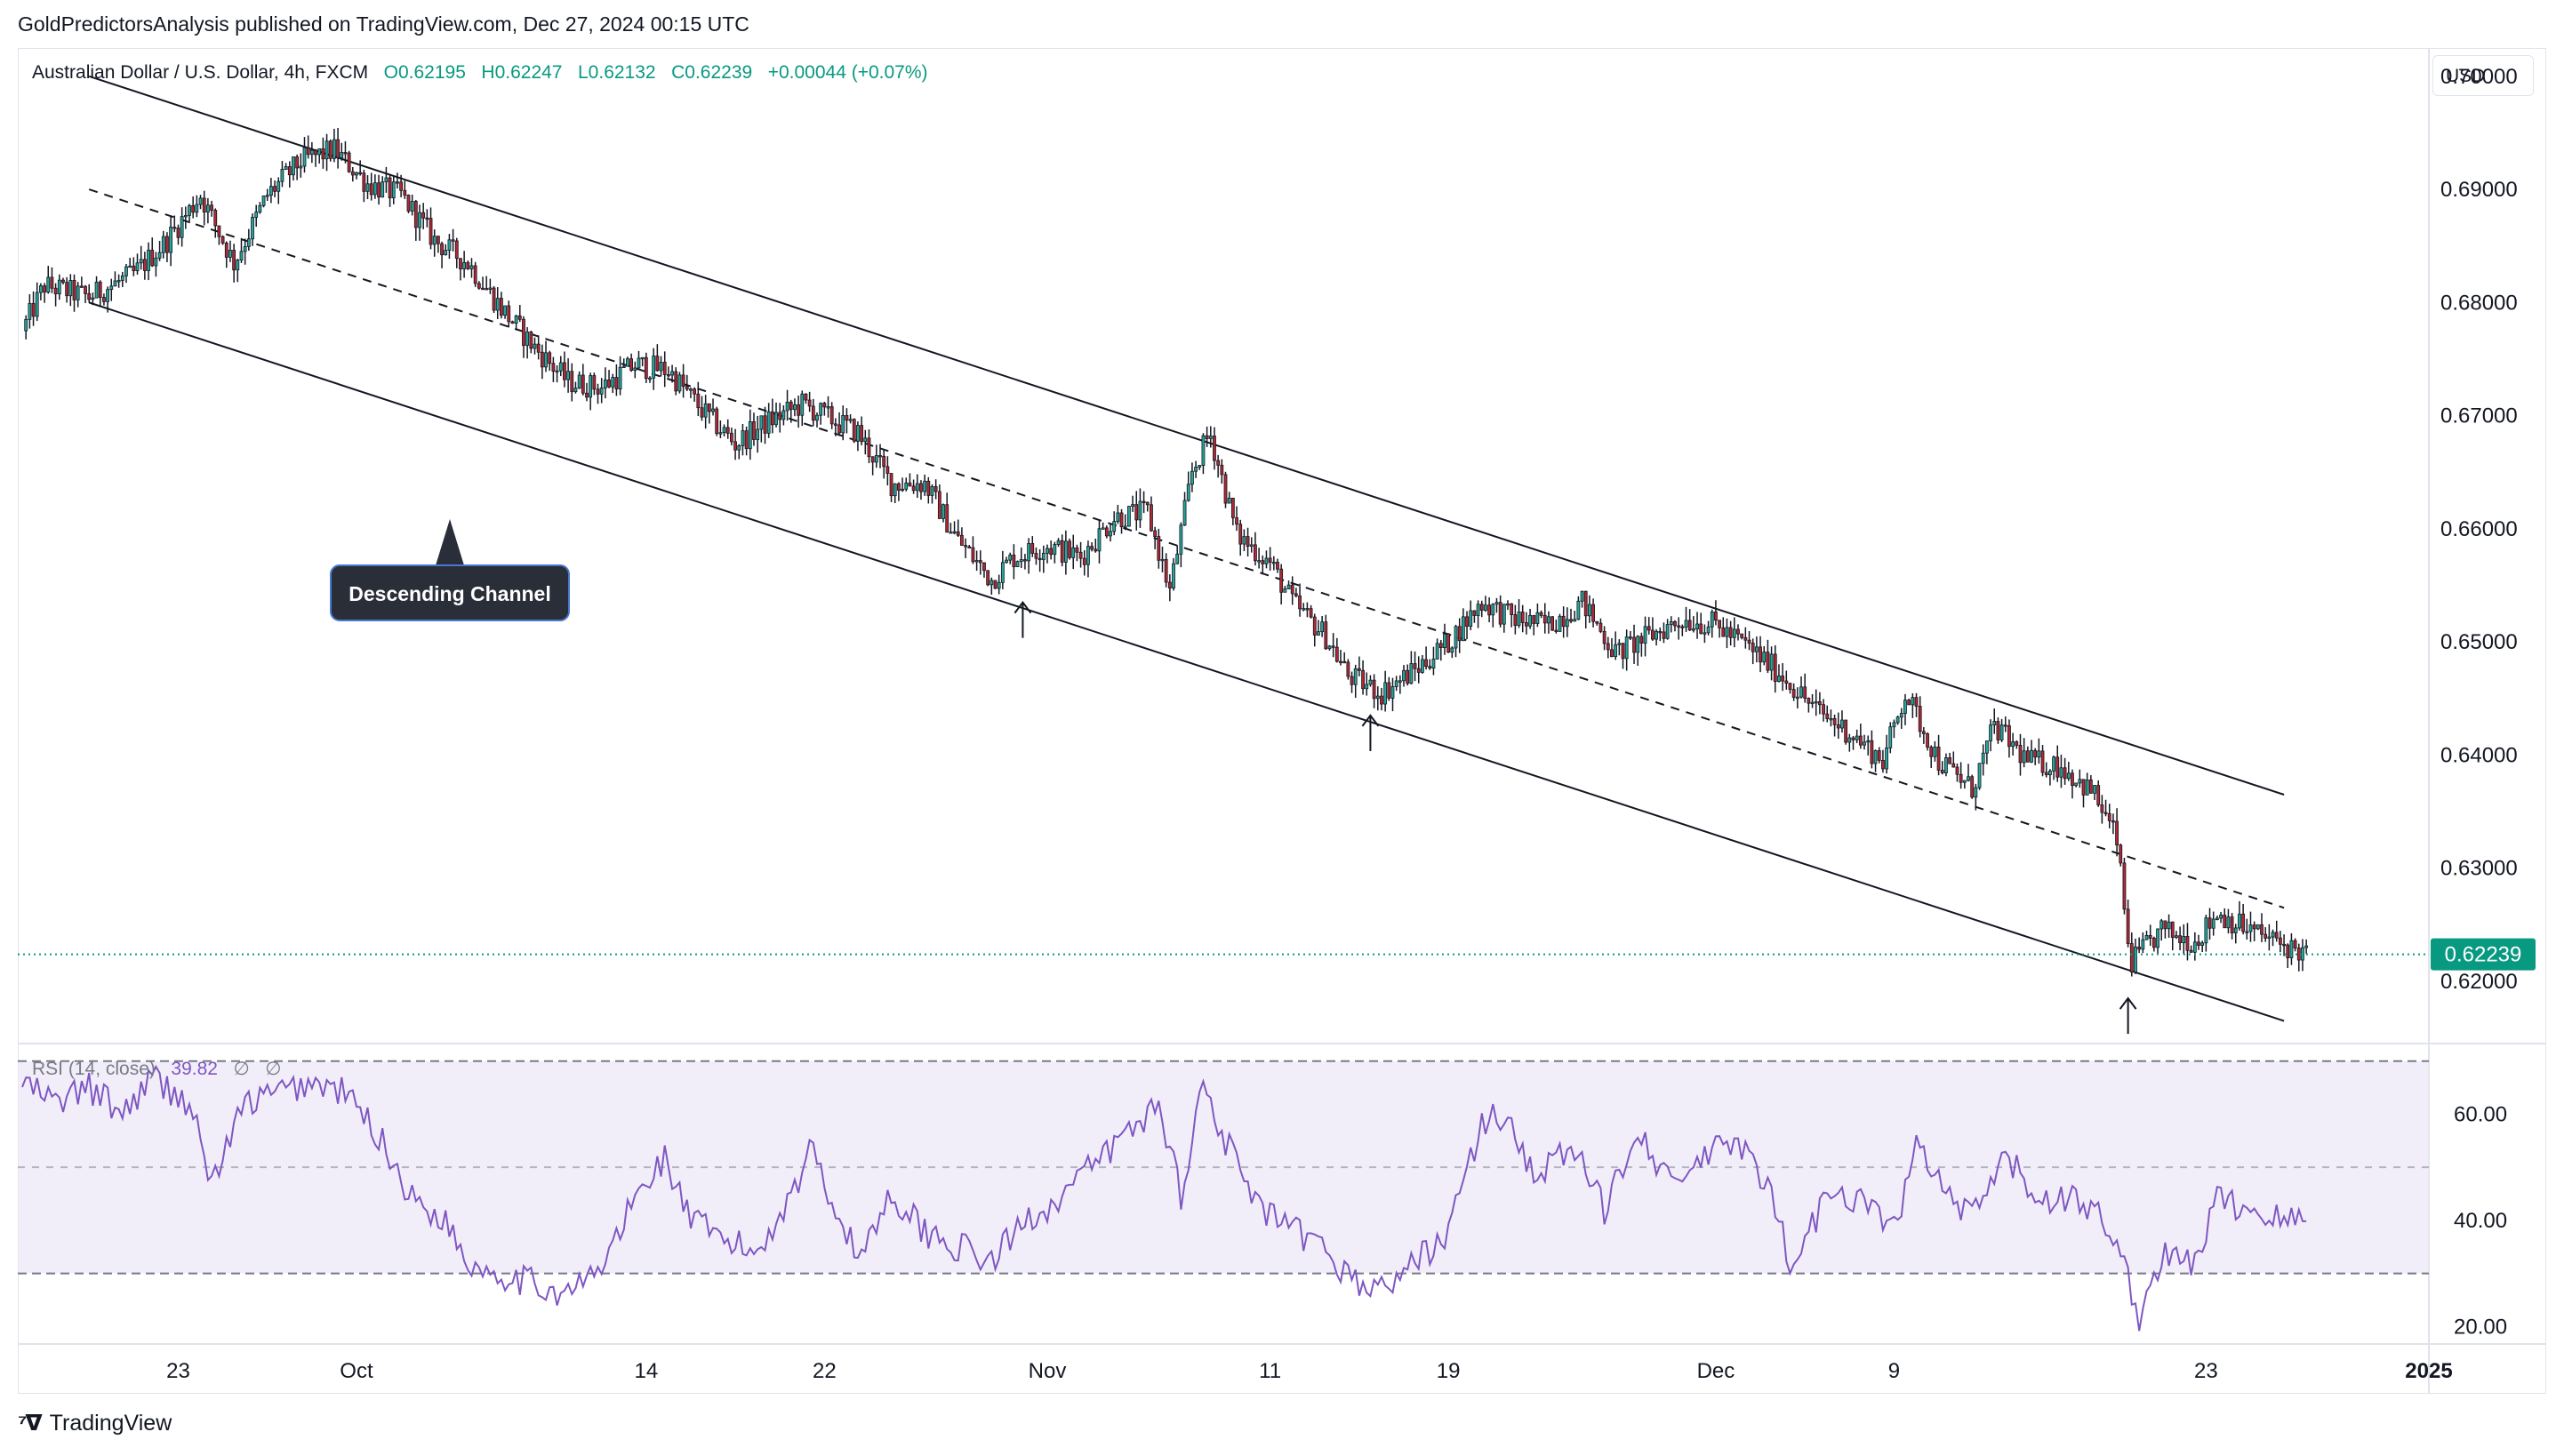 This screenshot has height=1456, width=2564. I want to click on currency-button: USD, so click(2483, 75).